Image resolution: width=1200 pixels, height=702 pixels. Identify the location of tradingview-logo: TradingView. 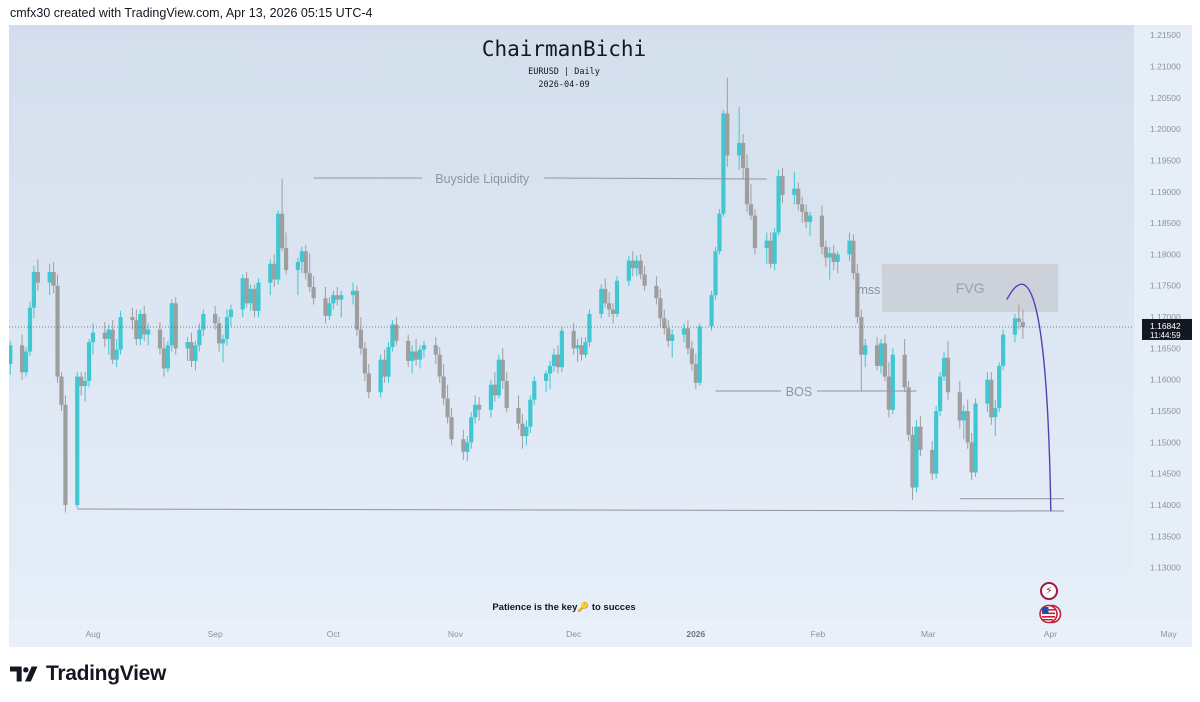
(88, 674).